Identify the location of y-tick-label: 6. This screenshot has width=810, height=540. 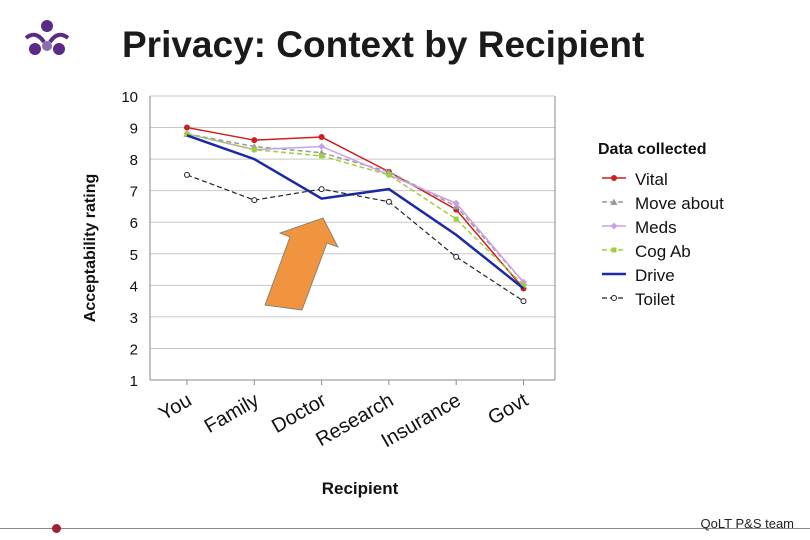
(134, 223).